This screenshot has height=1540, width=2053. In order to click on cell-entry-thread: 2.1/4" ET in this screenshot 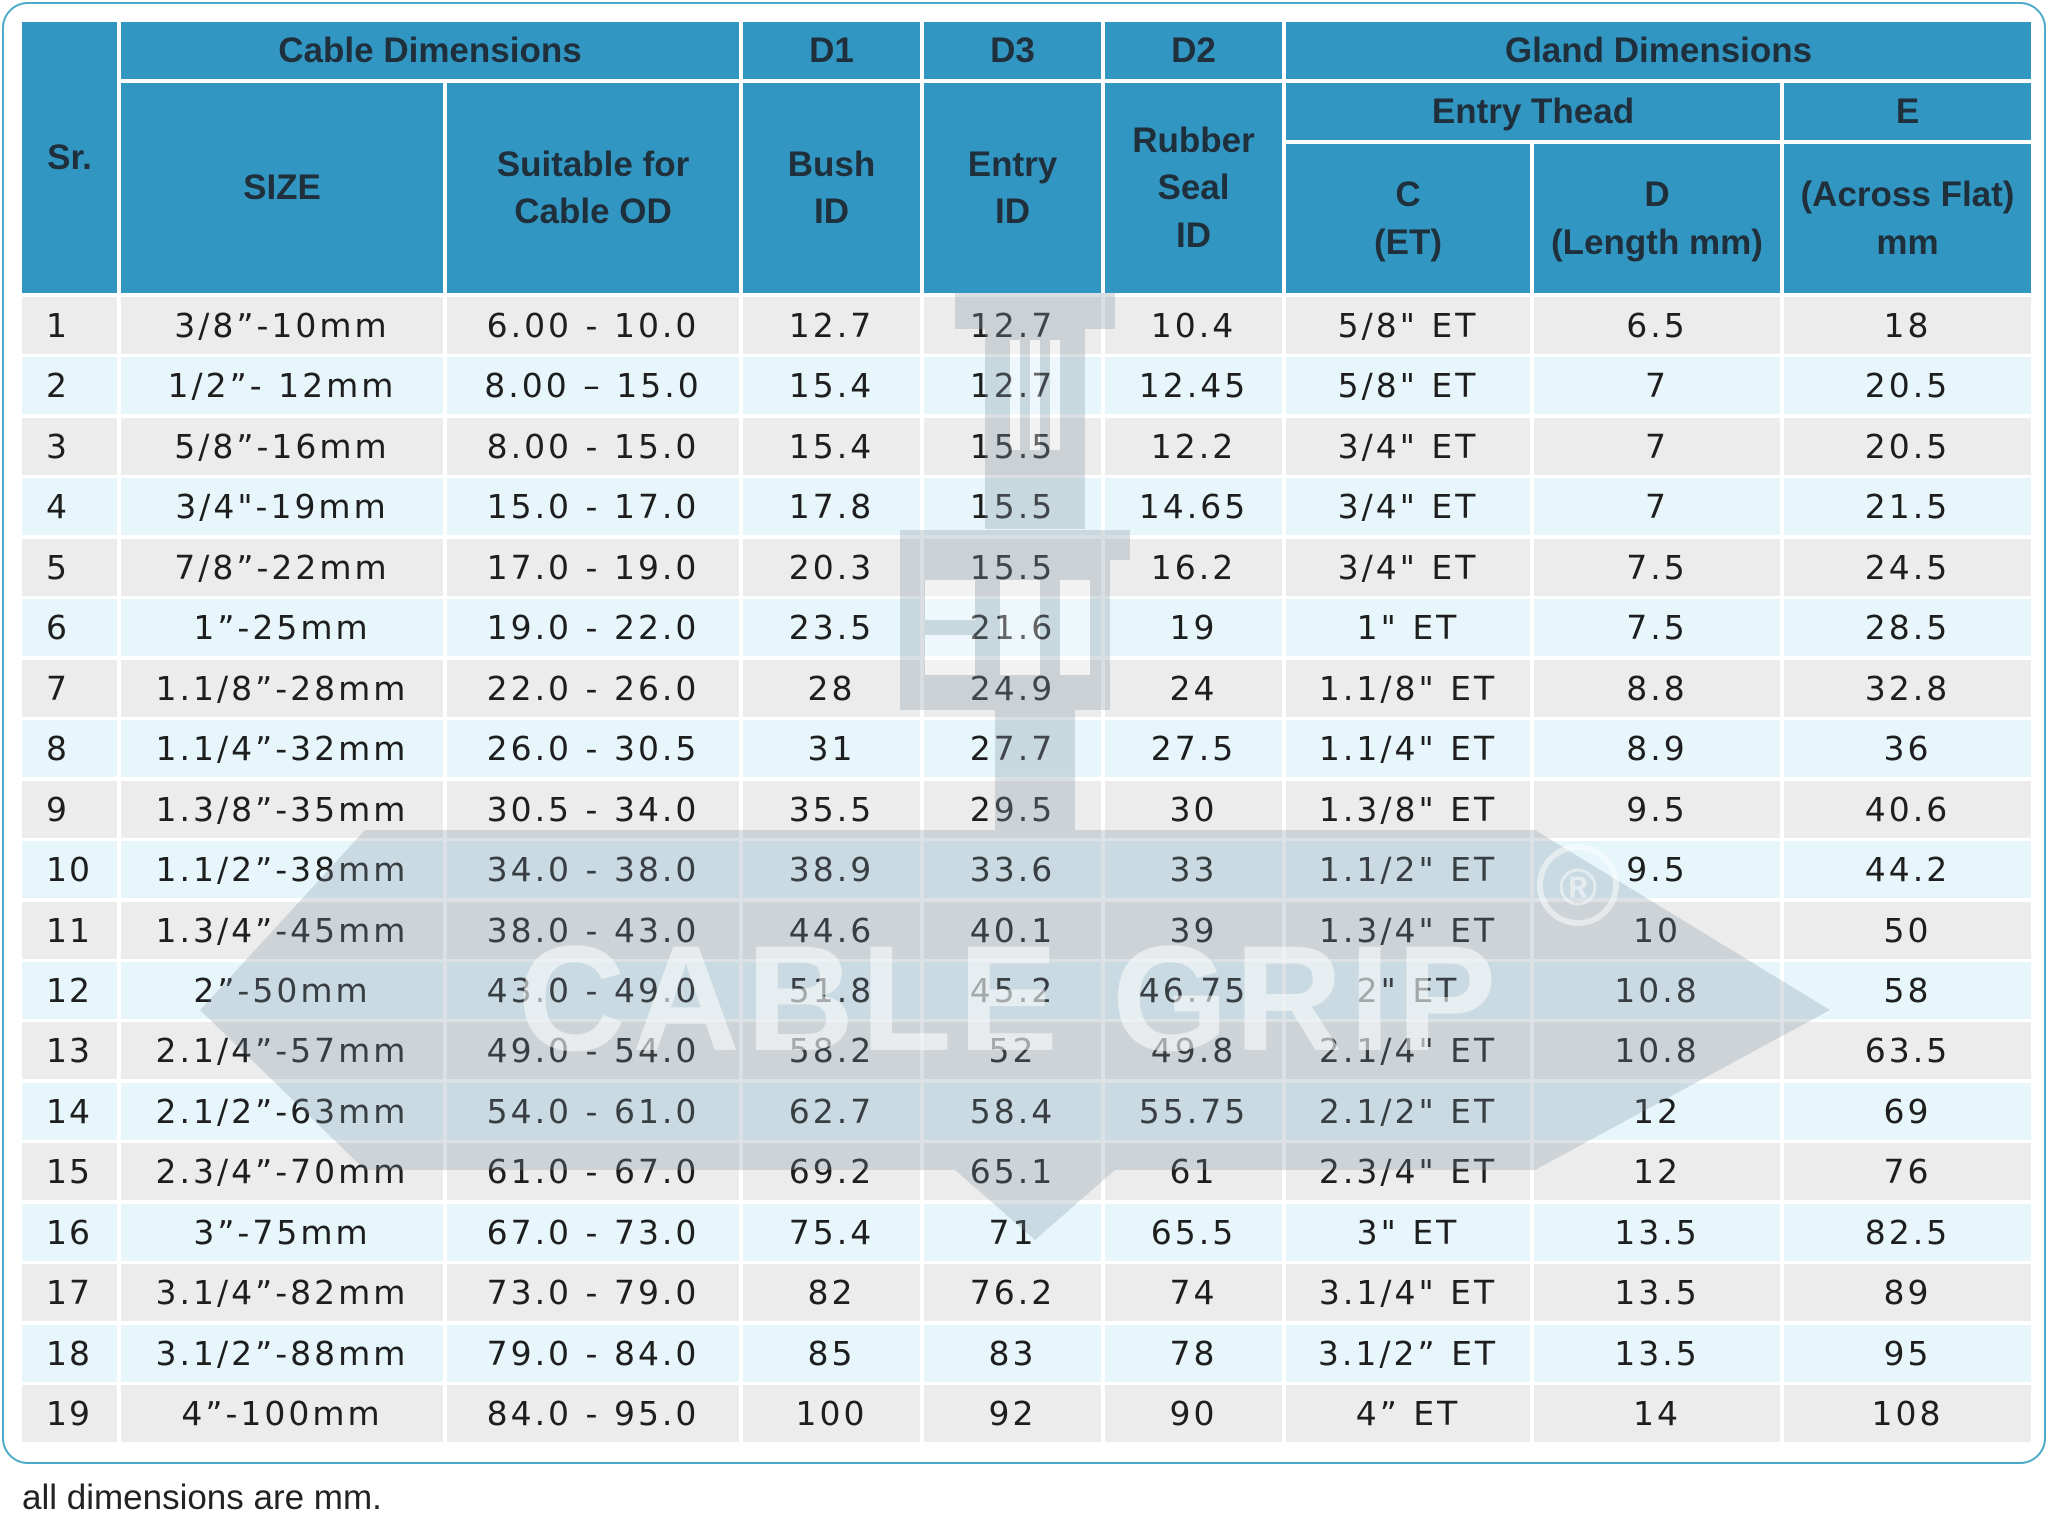, I will do `click(1408, 1051)`.